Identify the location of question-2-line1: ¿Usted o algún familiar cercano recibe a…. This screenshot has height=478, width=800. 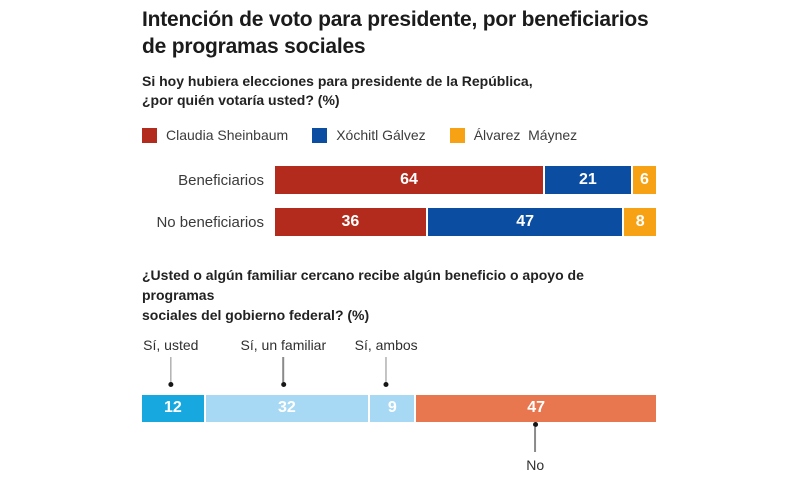
(363, 285).